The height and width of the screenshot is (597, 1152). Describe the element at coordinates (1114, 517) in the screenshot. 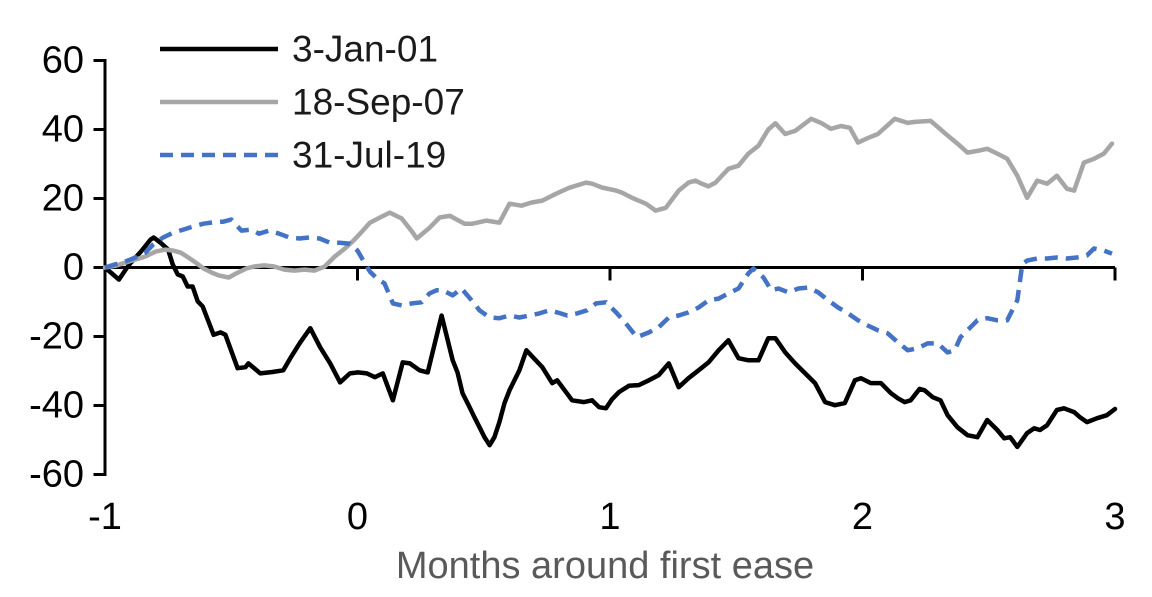

I see `x-tick-label: 3` at that location.